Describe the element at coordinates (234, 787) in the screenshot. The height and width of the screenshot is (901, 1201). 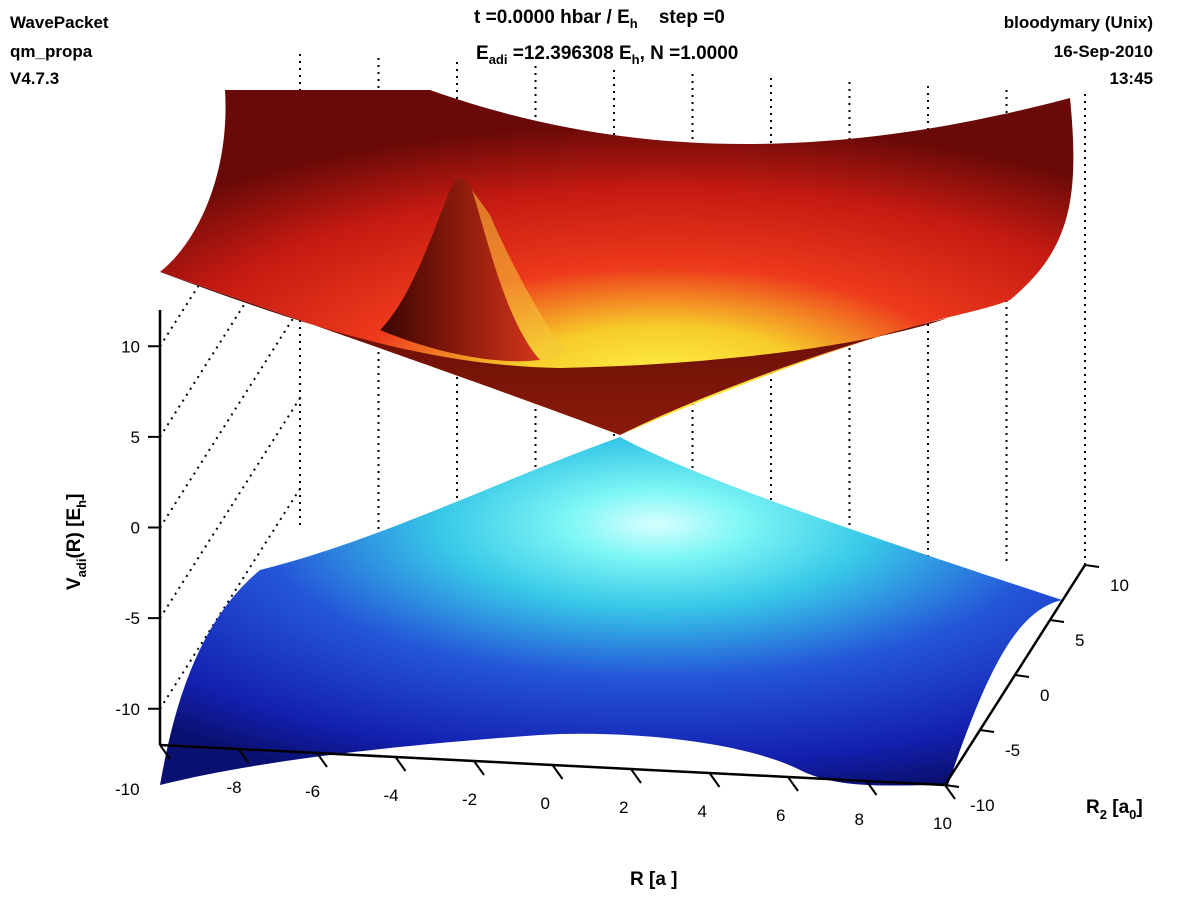
I see `x-tick-label: -8` at that location.